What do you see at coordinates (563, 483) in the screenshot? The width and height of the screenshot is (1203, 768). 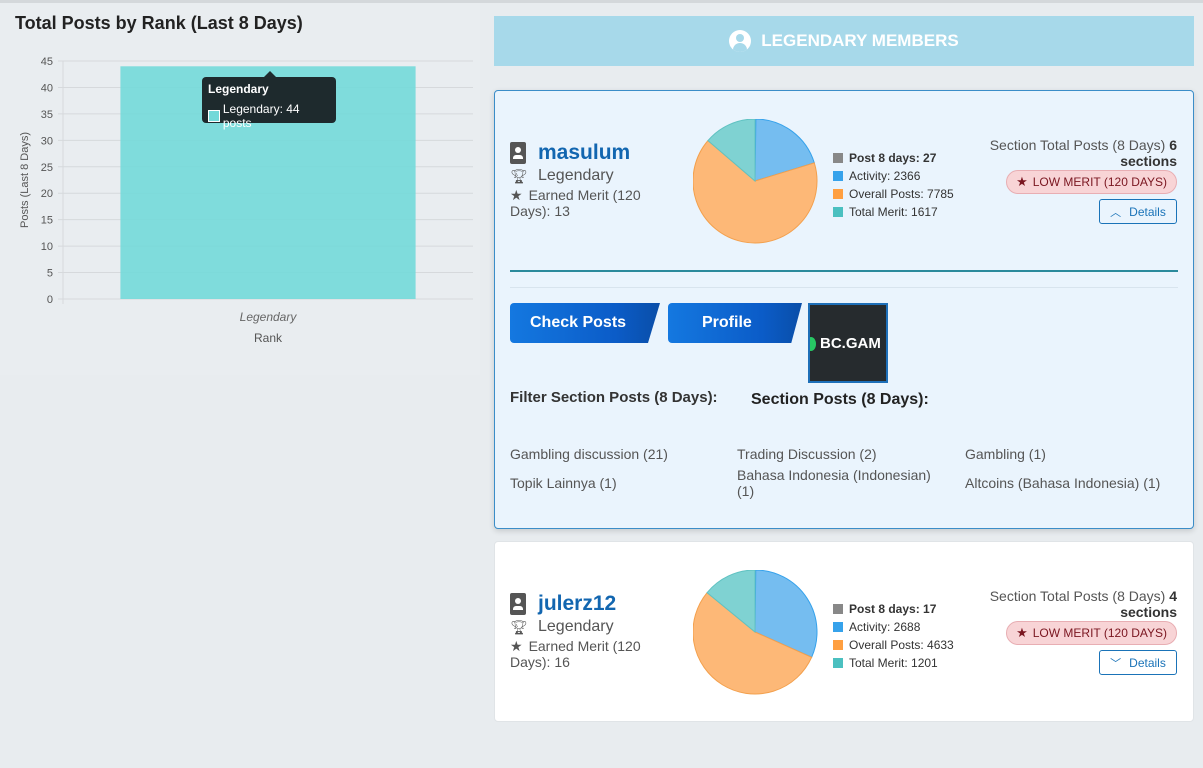 I see `section-item: Topik Lainnya (1)` at bounding box center [563, 483].